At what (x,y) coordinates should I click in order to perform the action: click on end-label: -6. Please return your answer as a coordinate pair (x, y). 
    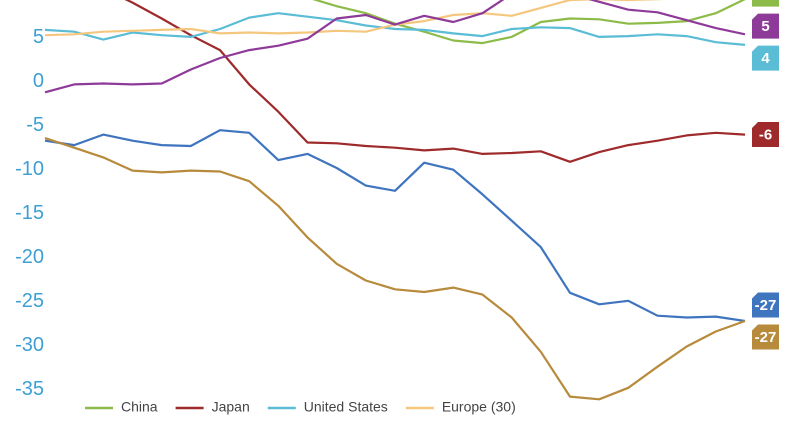
    Looking at the image, I should click on (765, 135).